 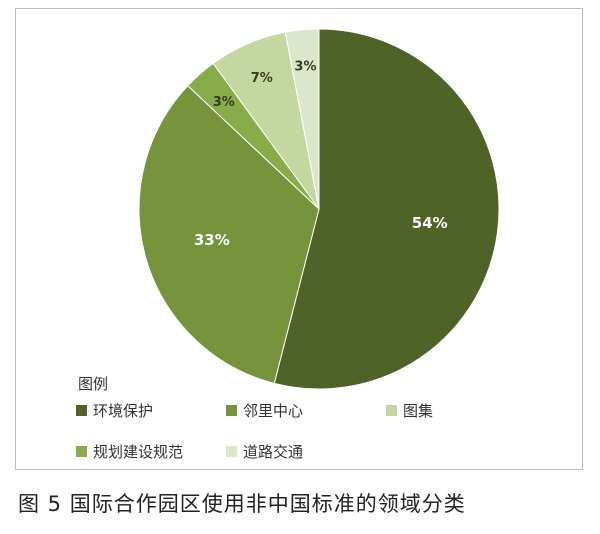 I want to click on pie-label-environment: 54%, so click(x=430, y=223).